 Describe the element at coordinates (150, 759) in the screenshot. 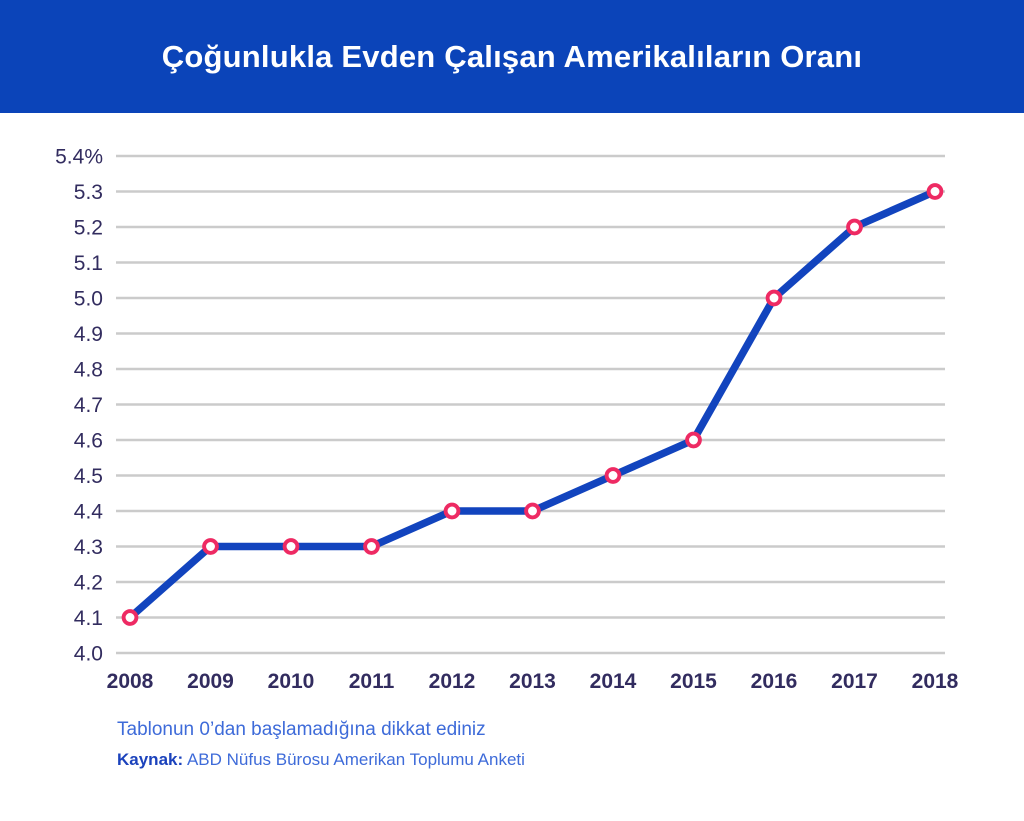

I see `source-label: Kaynak:` at that location.